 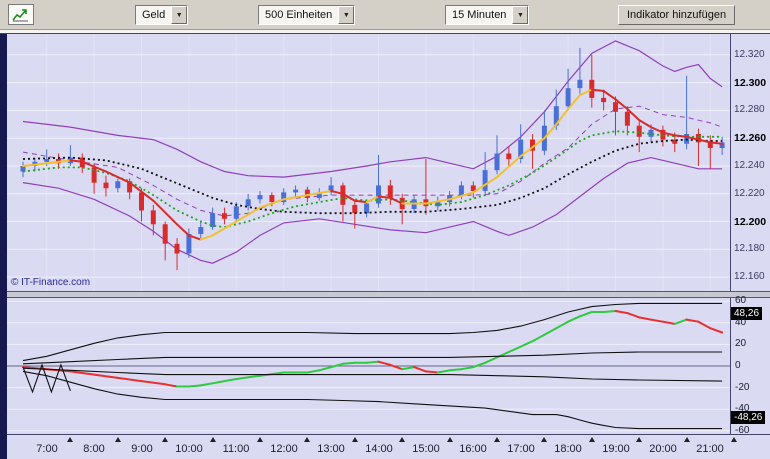 I want to click on panel-splitter, so click(x=388, y=294).